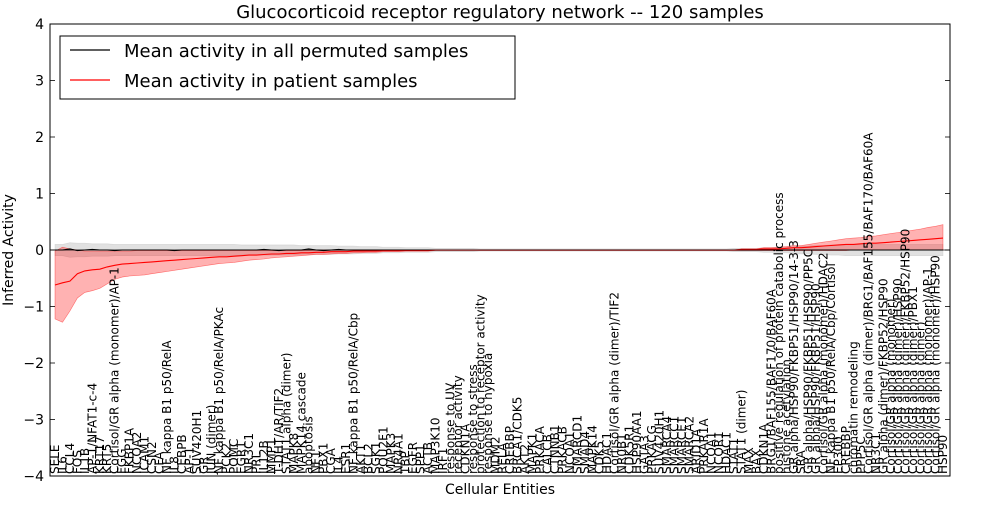  Describe the element at coordinates (39, 138) in the screenshot. I see `y-tick-label: 2` at that location.